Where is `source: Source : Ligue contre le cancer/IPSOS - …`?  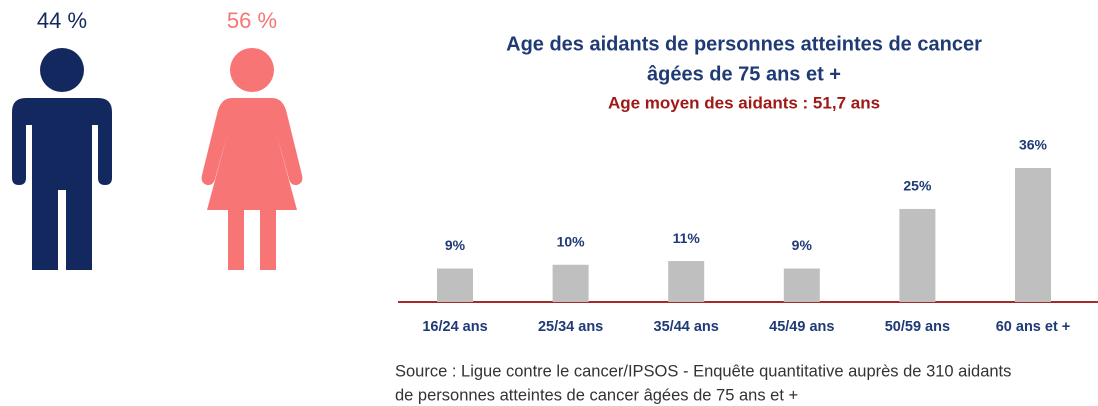
source: Source : Ligue contre le cancer/IPSOS - … is located at coordinates (703, 371).